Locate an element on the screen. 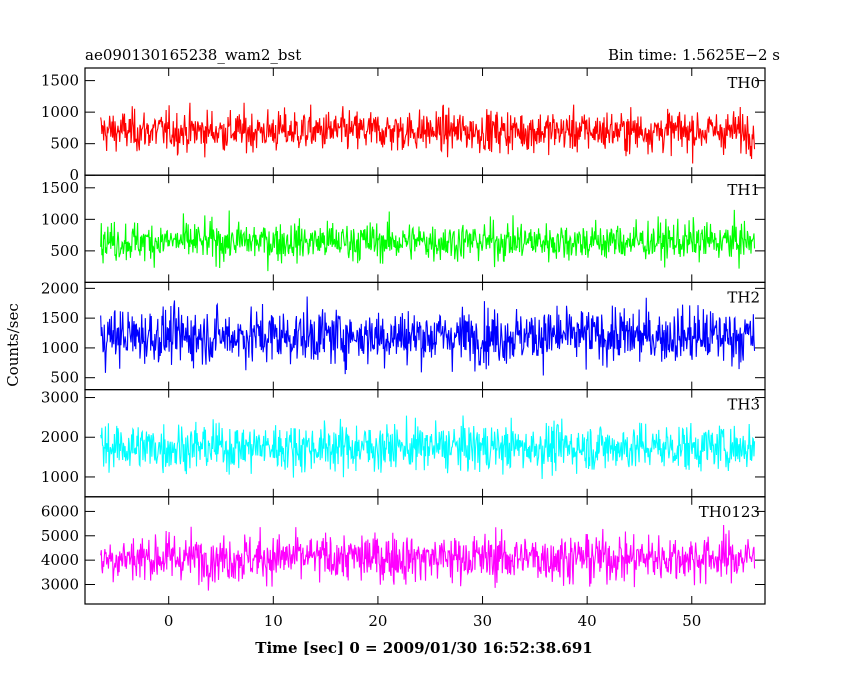 Image resolution: width=850 pixels, height=680 pixels. panel-th1: 500 1000 1500 TH1 is located at coordinates (403, 228).